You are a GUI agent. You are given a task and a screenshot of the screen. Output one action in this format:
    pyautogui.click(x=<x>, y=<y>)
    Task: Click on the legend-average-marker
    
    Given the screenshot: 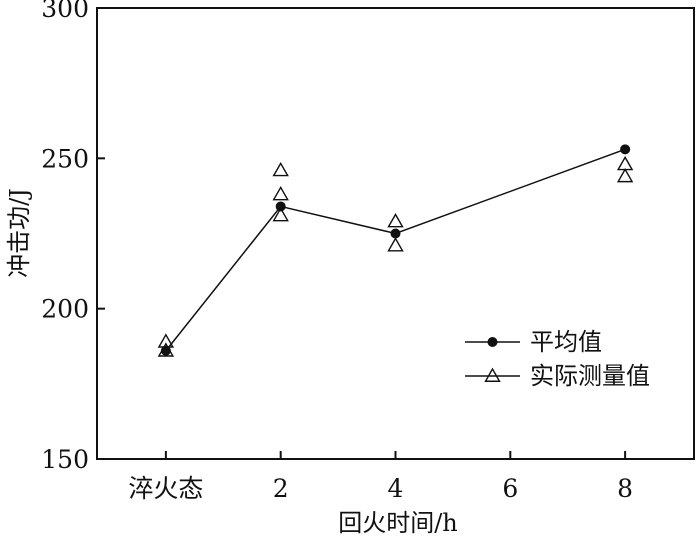 What is the action you would take?
    pyautogui.click(x=492, y=342)
    